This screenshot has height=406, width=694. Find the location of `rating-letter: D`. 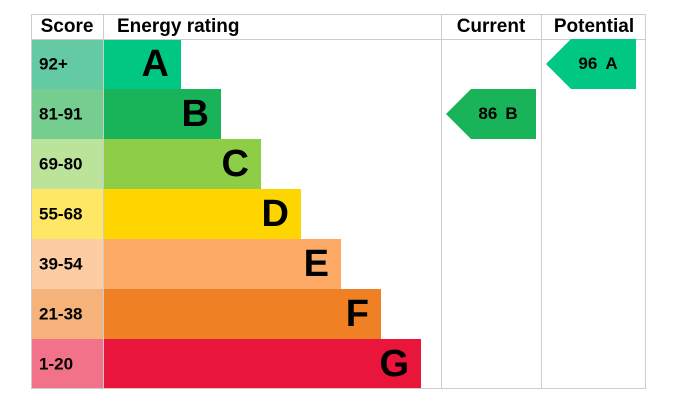

rating-letter: D is located at coordinates (275, 214).